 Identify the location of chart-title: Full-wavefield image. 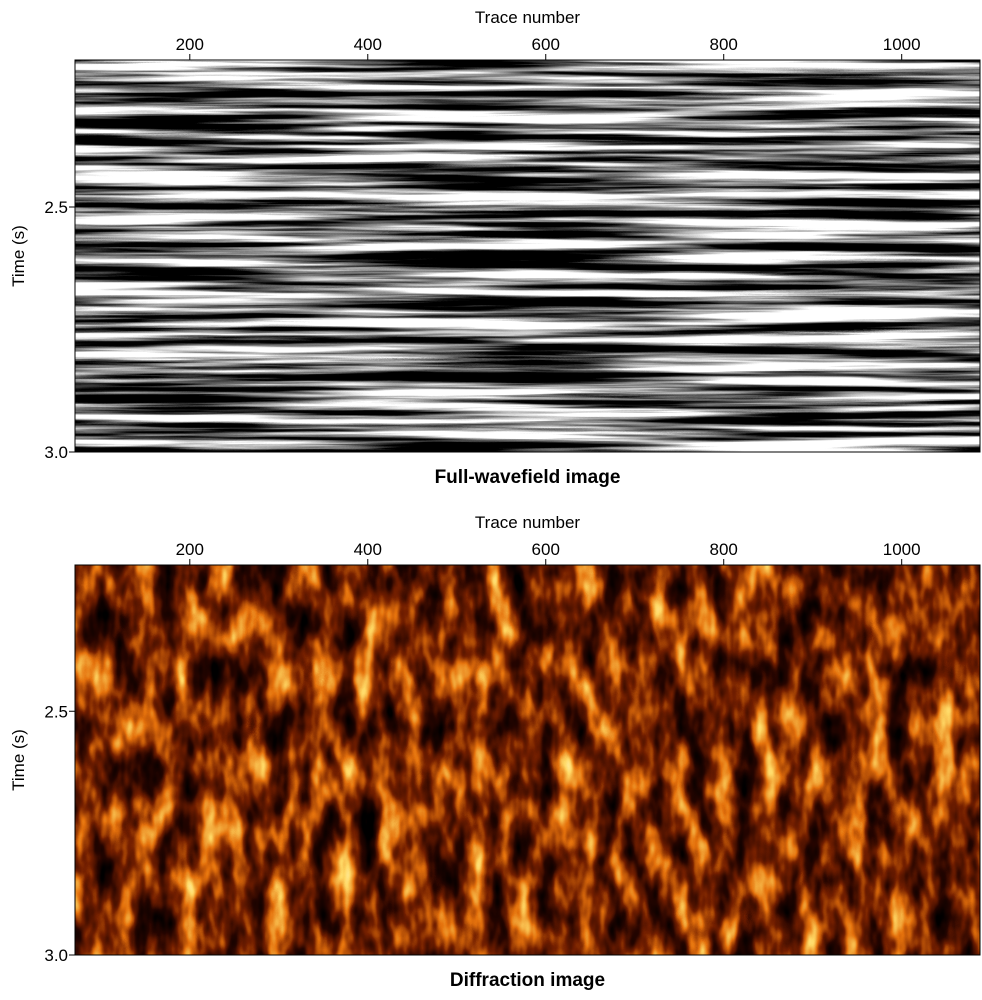
(528, 477).